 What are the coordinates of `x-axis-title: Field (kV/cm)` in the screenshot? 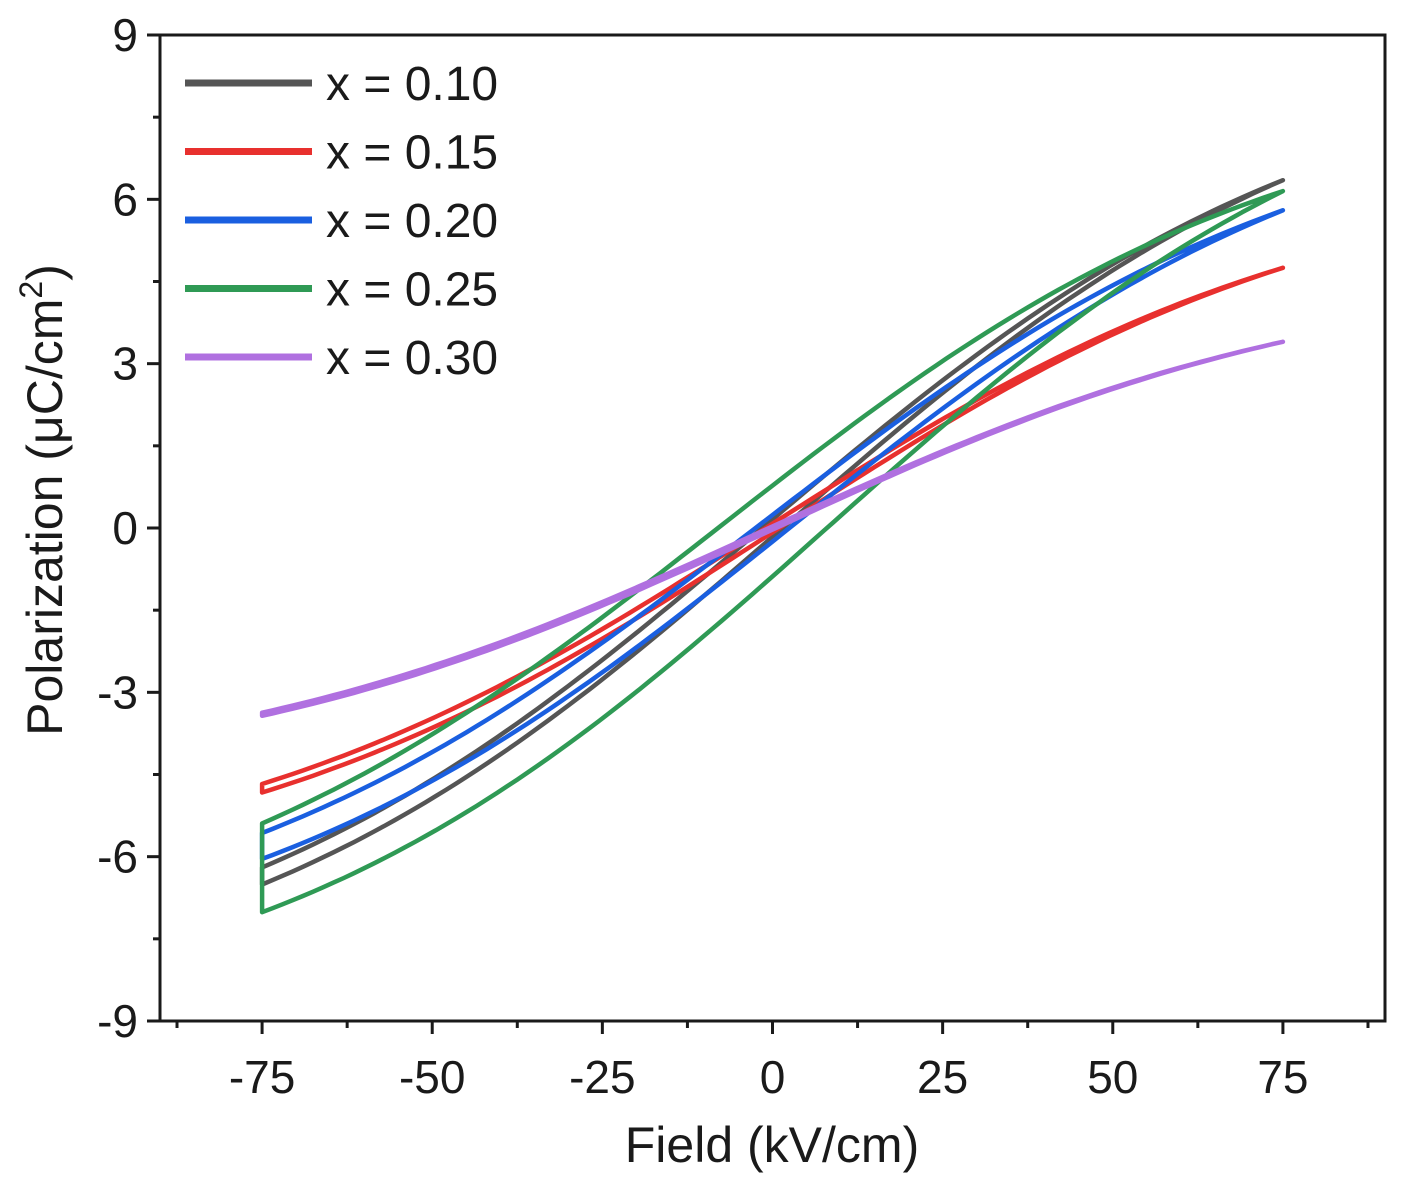 It's located at (772, 1145).